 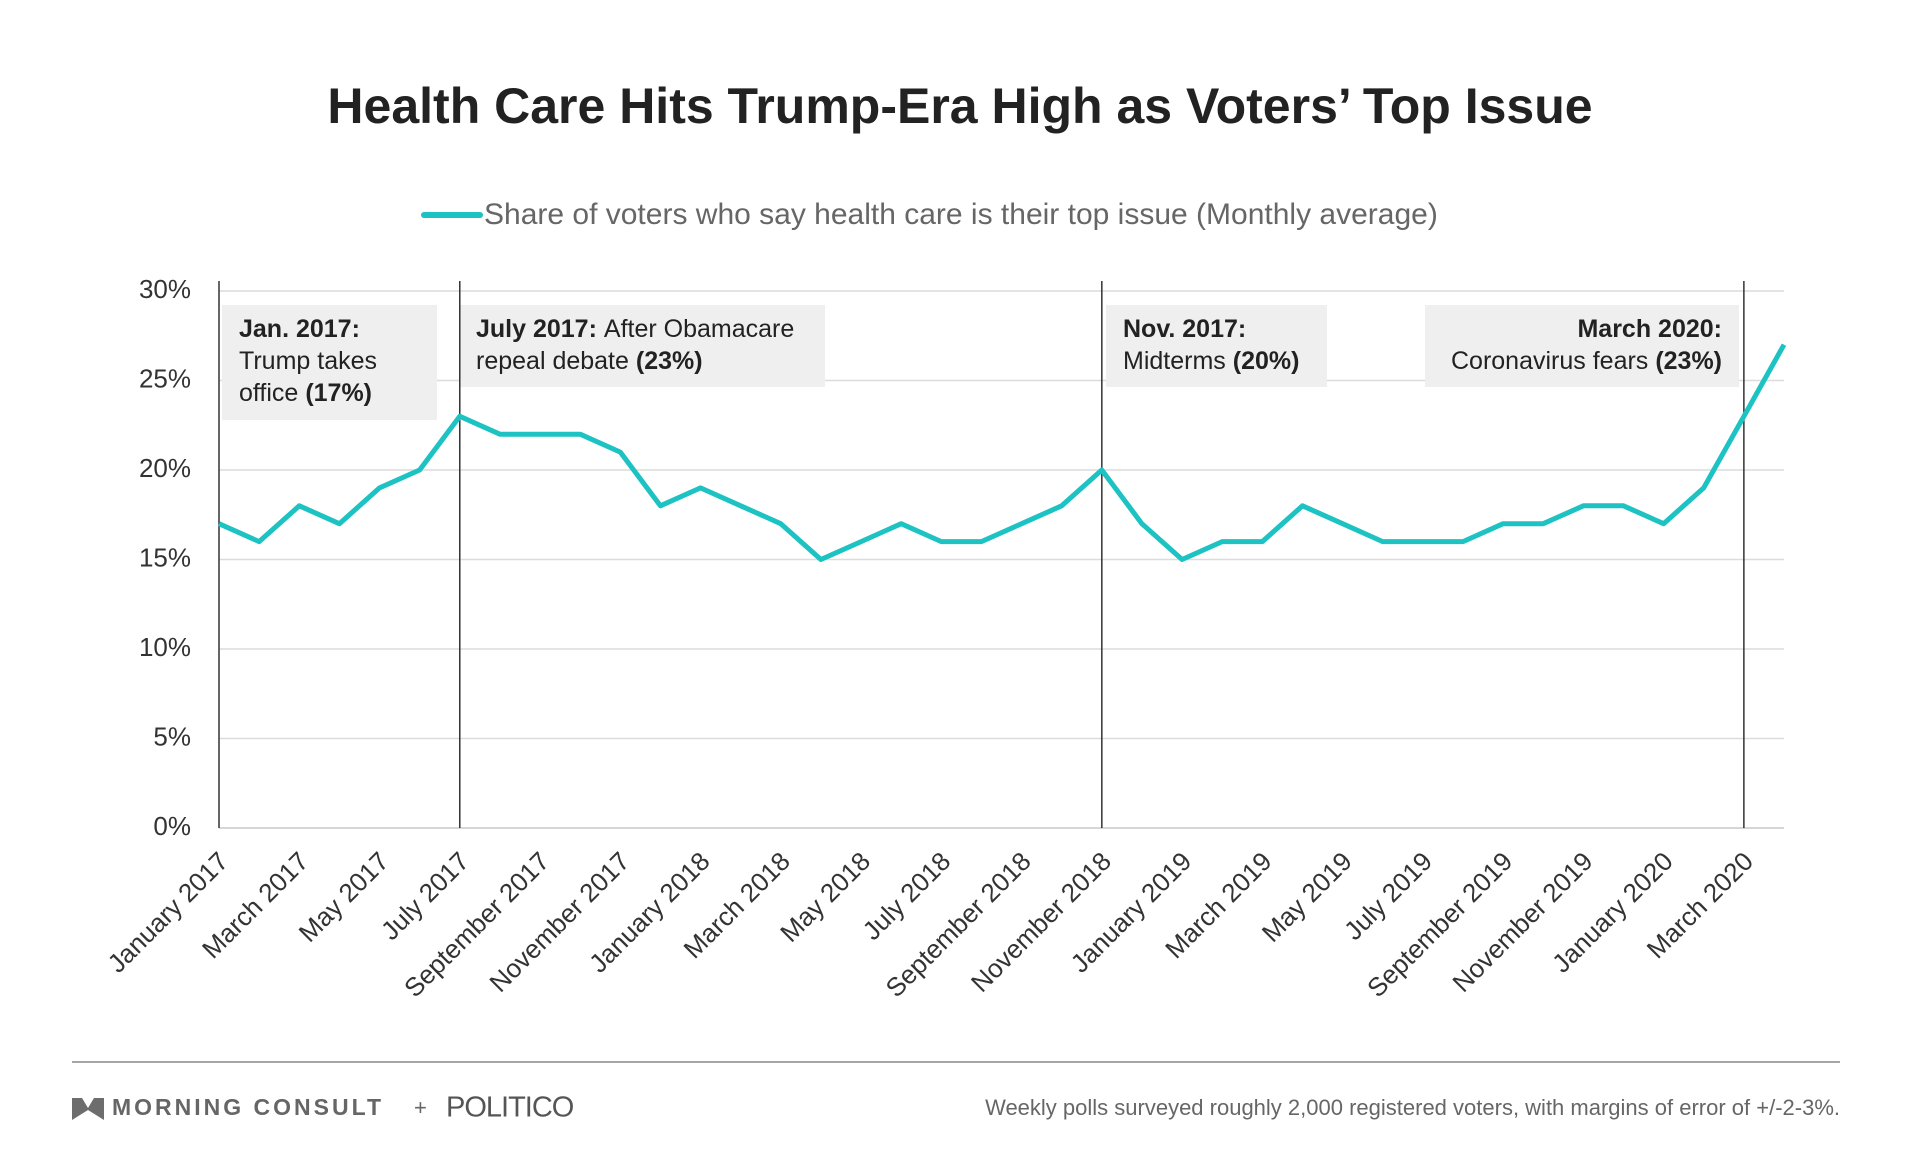 I want to click on annotation-run: Nov. 2017:, so click(x=1184, y=329).